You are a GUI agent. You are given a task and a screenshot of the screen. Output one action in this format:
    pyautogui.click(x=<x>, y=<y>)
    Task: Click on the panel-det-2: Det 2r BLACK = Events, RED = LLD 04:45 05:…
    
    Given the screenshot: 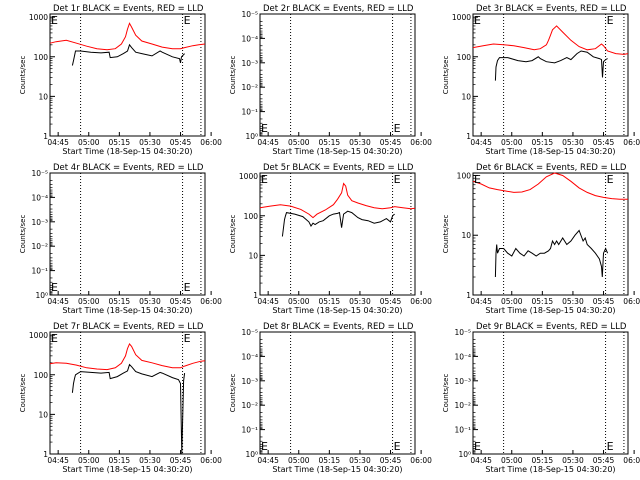 What is the action you would take?
    pyautogui.click(x=330, y=80)
    